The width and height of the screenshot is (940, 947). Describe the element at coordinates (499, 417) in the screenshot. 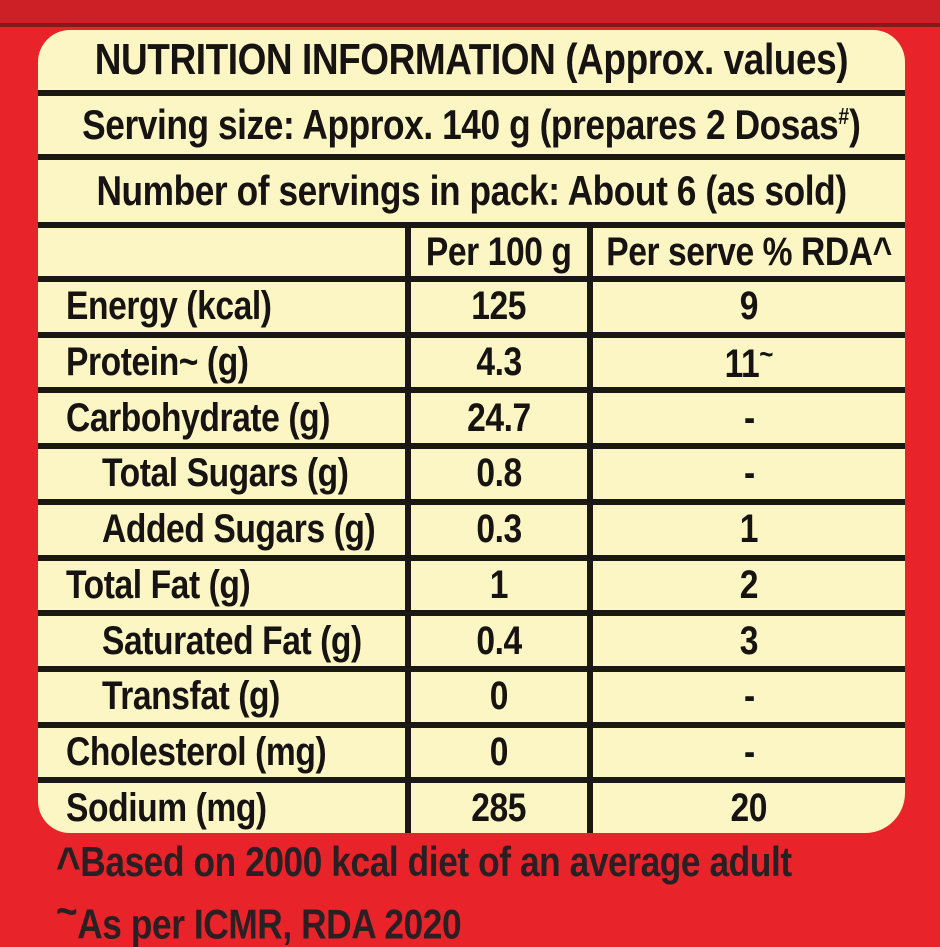

I see `per-100g-value: 24.7` at that location.